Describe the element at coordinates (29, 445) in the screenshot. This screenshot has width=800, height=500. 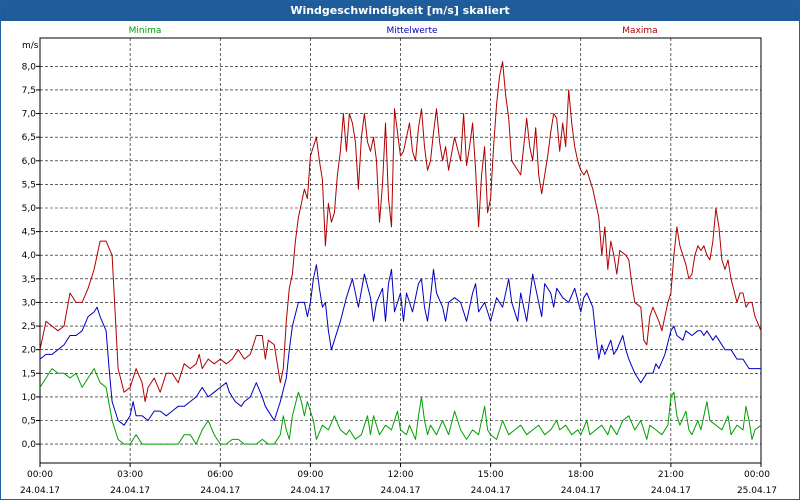
I see `y-tick-label: 0,0` at that location.